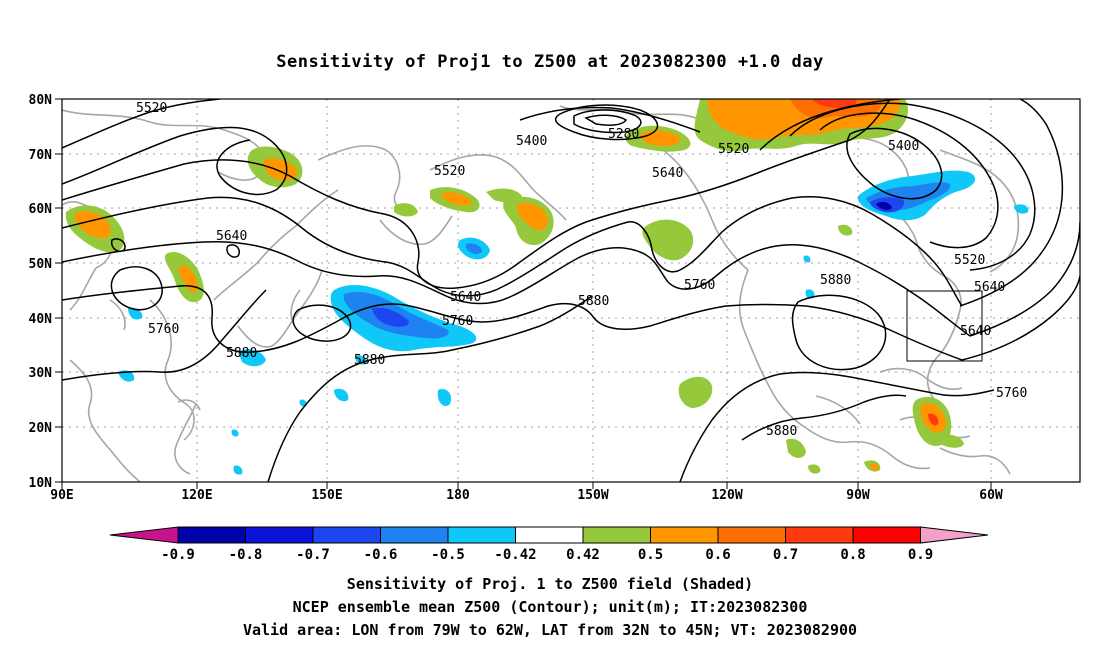  Describe the element at coordinates (650, 555) in the screenshot. I see `colorbar-tick-label: 0.5` at that location.